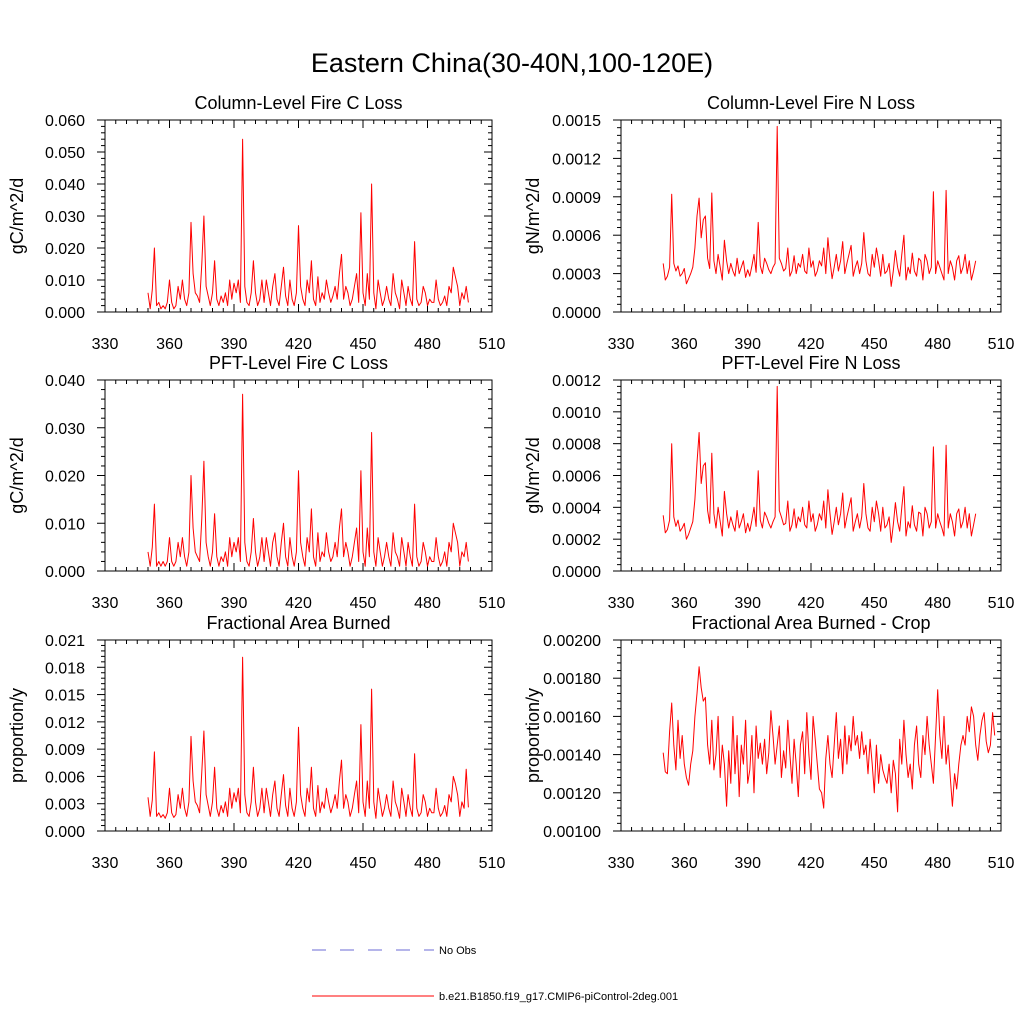 Image resolution: width=1024 pixels, height=1024 pixels. Describe the element at coordinates (65, 153) in the screenshot. I see `y-tick-label: 0.050` at that location.